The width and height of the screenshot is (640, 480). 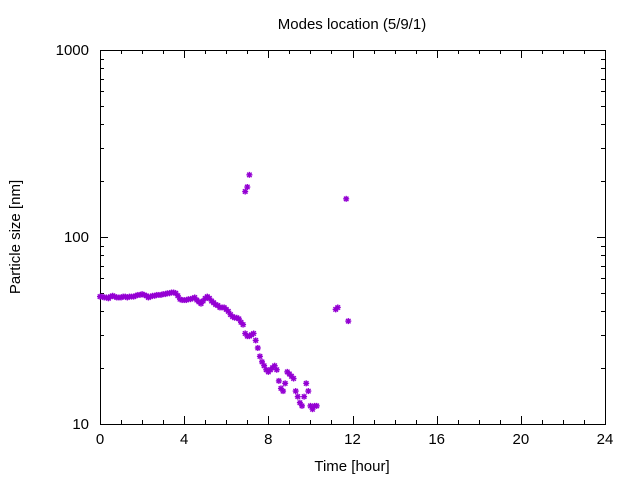 What do you see at coordinates (80, 424) in the screenshot?
I see `y-tick-label: 10` at bounding box center [80, 424].